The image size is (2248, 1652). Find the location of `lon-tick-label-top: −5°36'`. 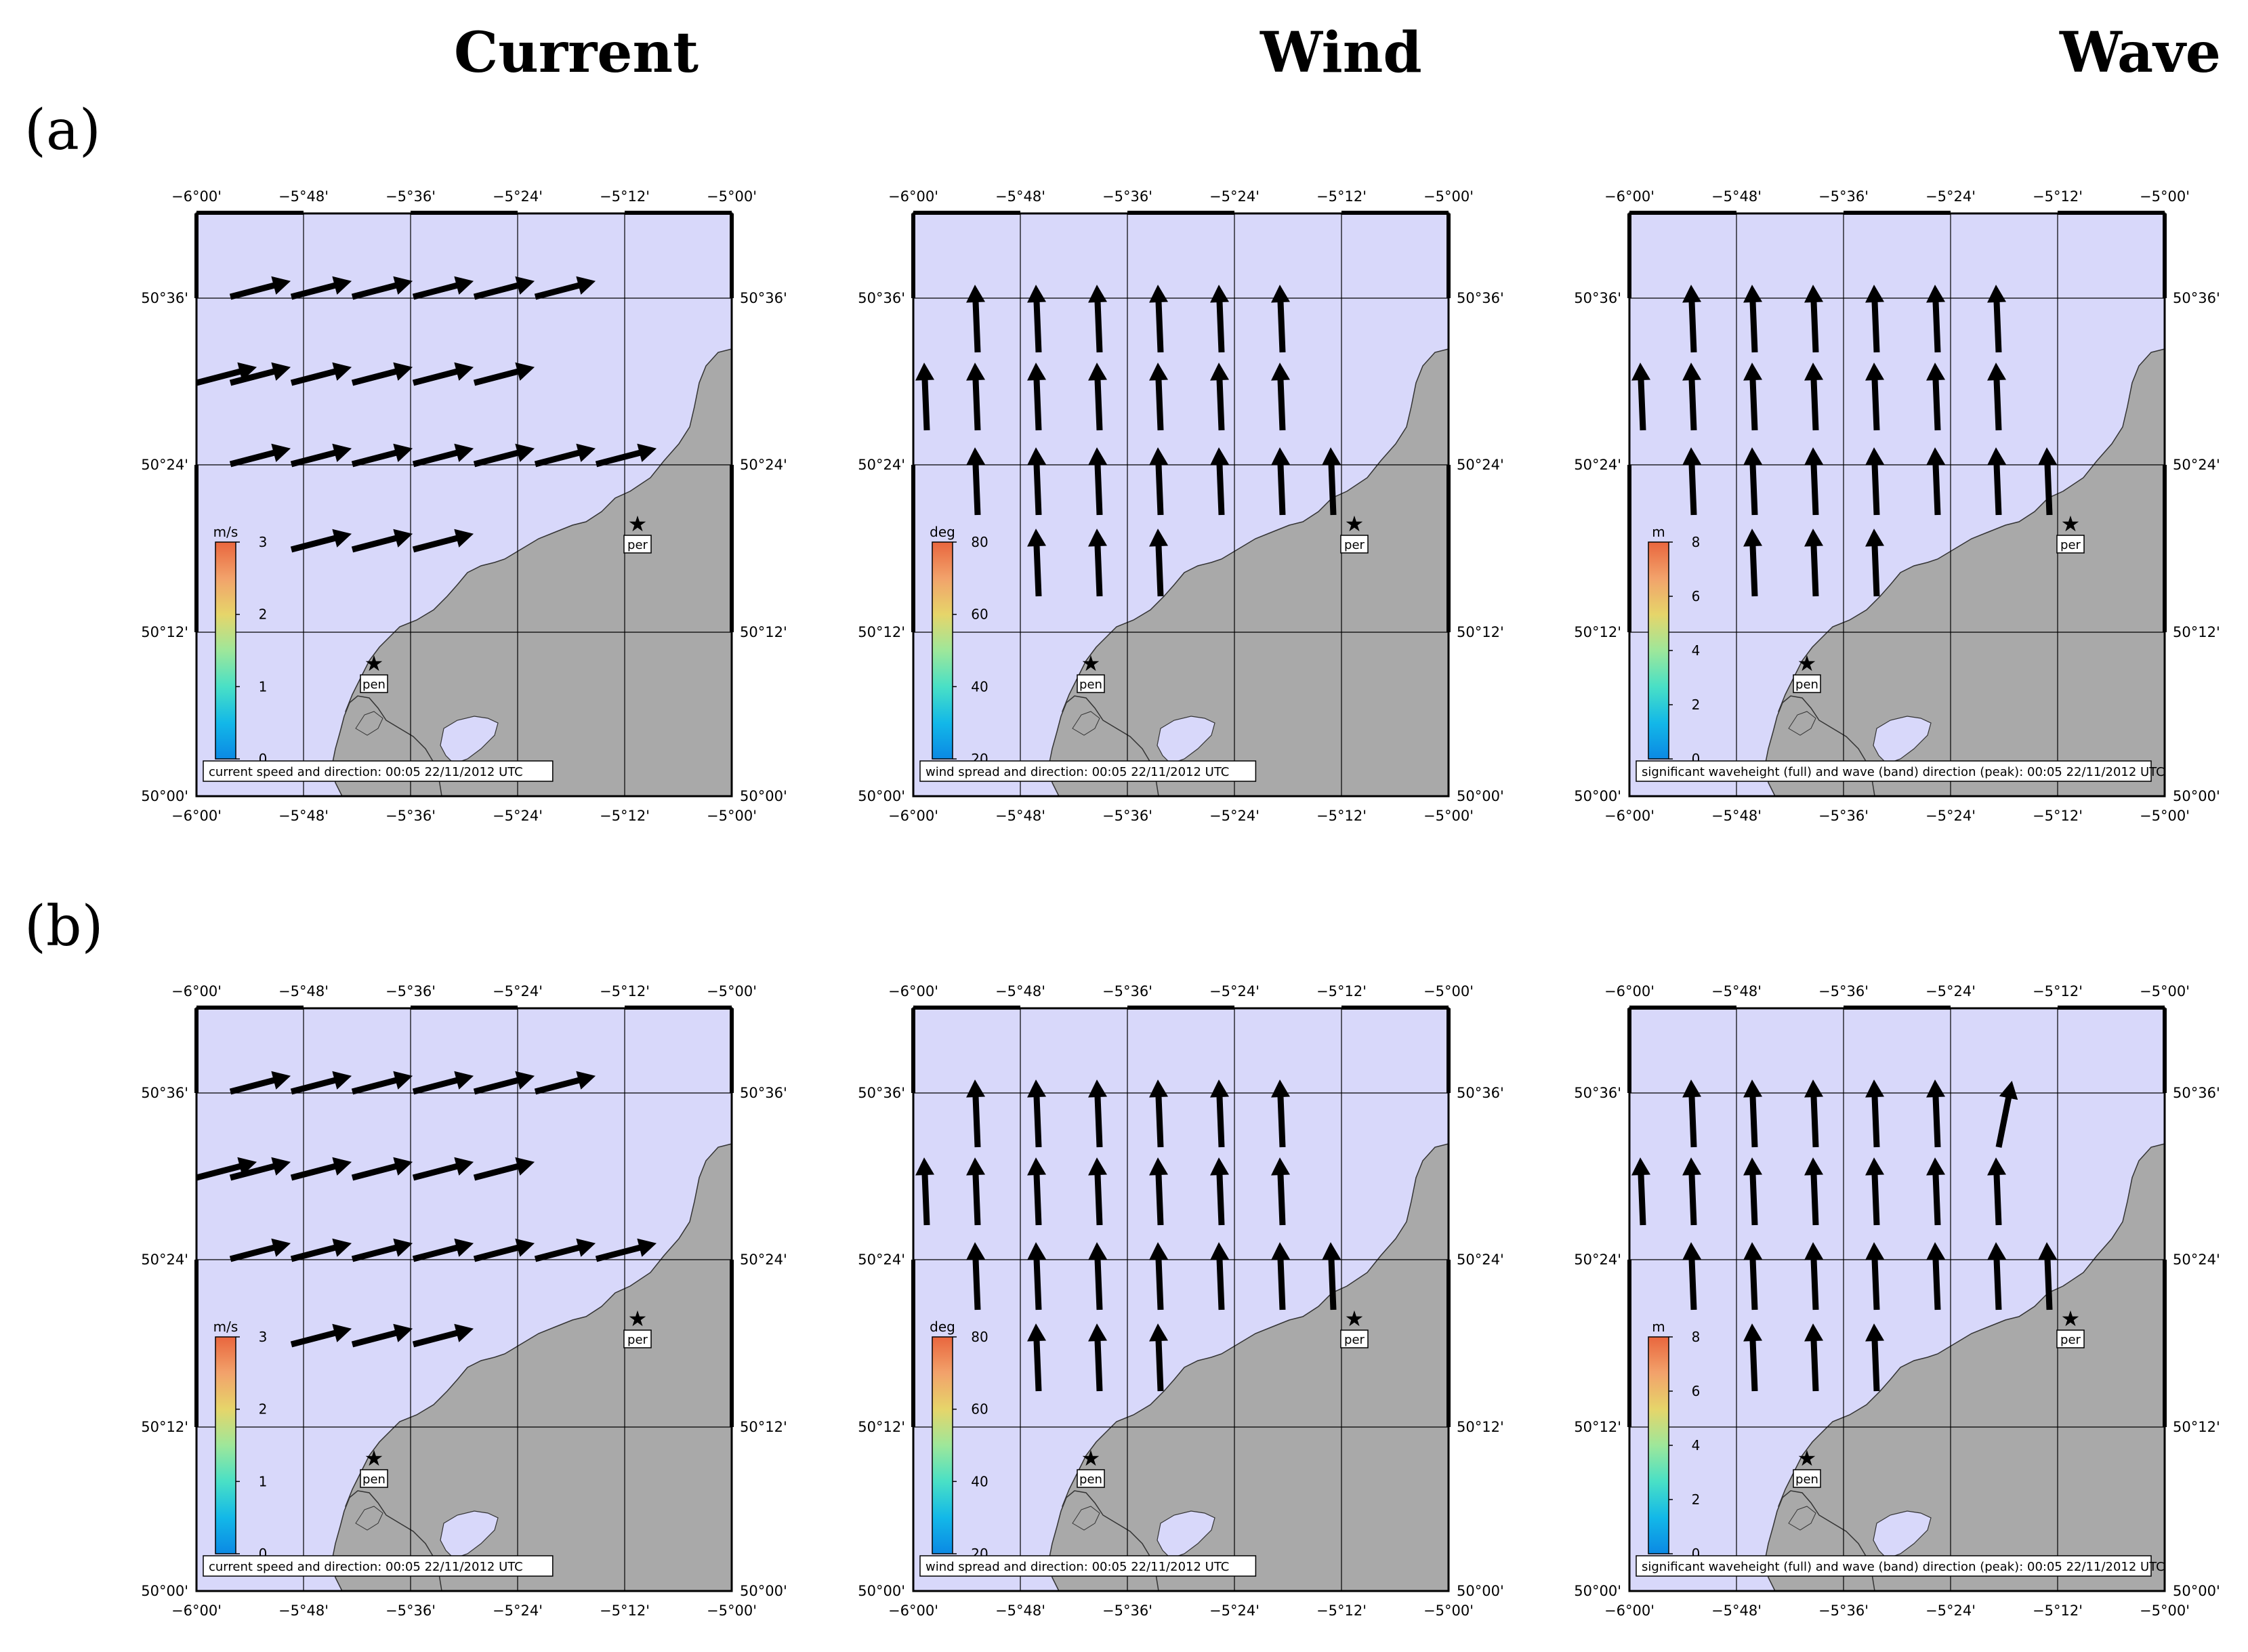

lon-tick-label-top: −5°36' is located at coordinates (1844, 196).